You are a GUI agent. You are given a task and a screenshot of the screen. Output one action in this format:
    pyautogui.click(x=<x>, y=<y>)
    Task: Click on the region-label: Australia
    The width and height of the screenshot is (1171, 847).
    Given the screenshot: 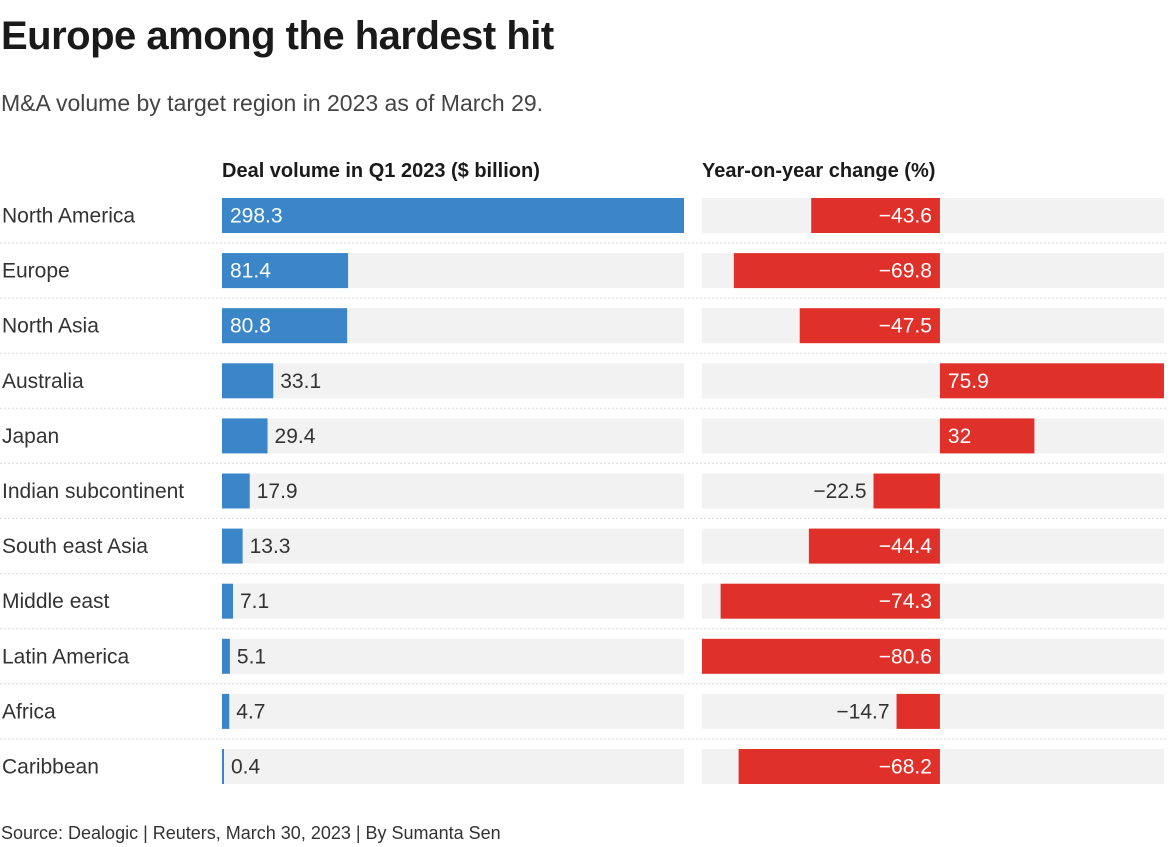 What is the action you would take?
    pyautogui.click(x=43, y=381)
    